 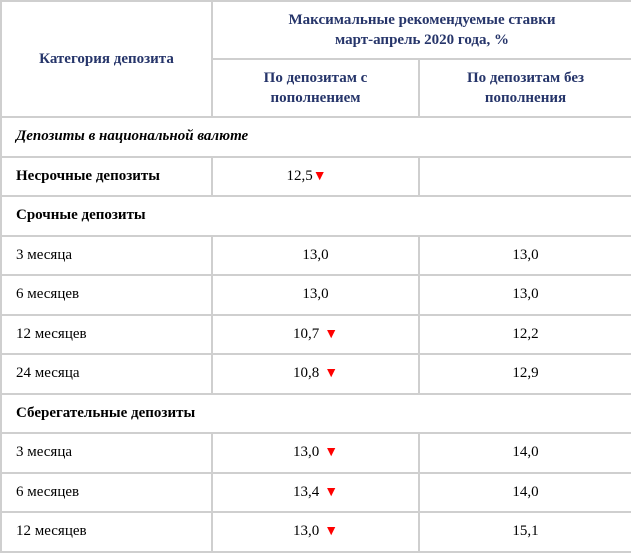 I want to click on rate-value: 10,7, so click(x=306, y=333).